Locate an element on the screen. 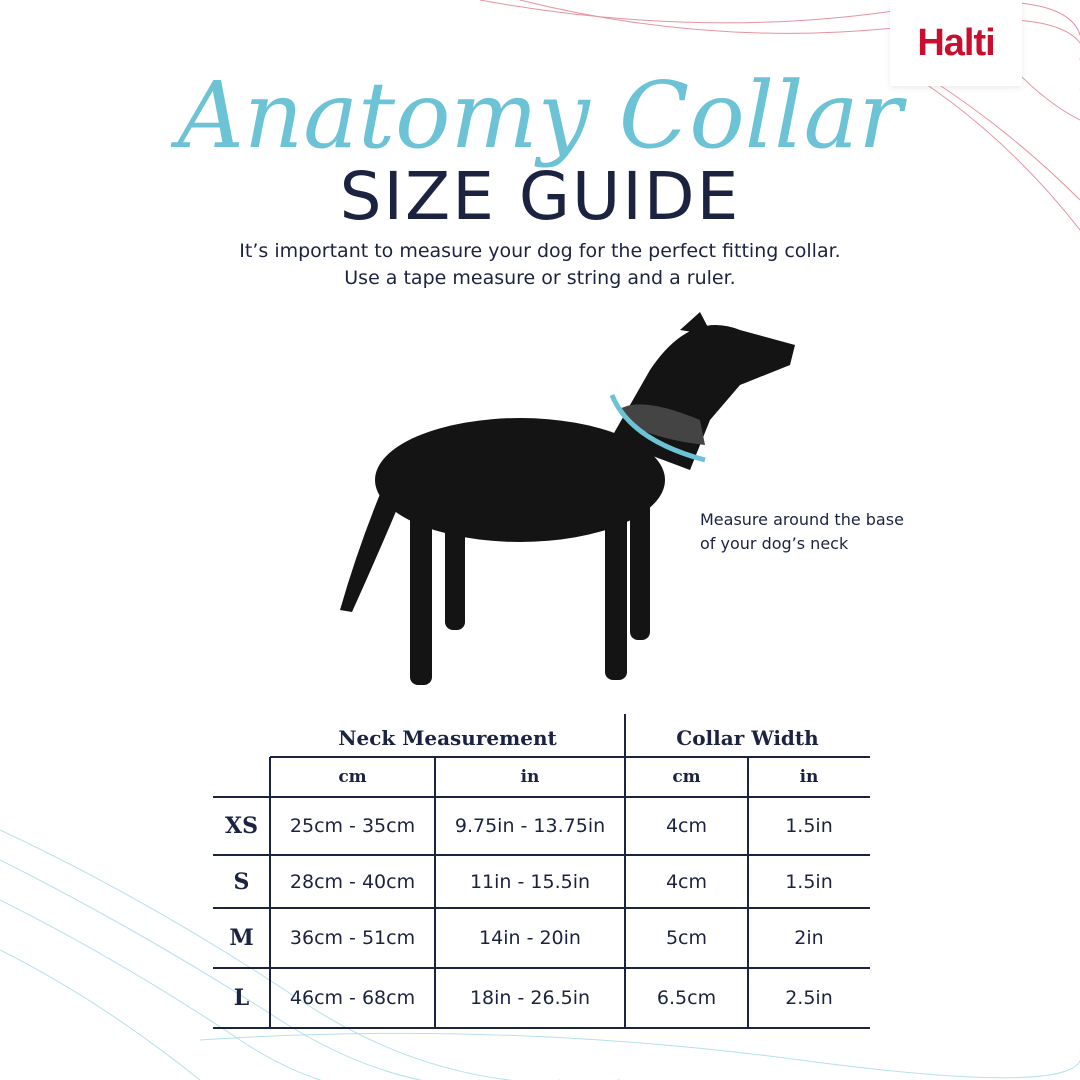 This screenshot has height=1080, width=1080. table-cell: 11in - 15.5in is located at coordinates (530, 881).